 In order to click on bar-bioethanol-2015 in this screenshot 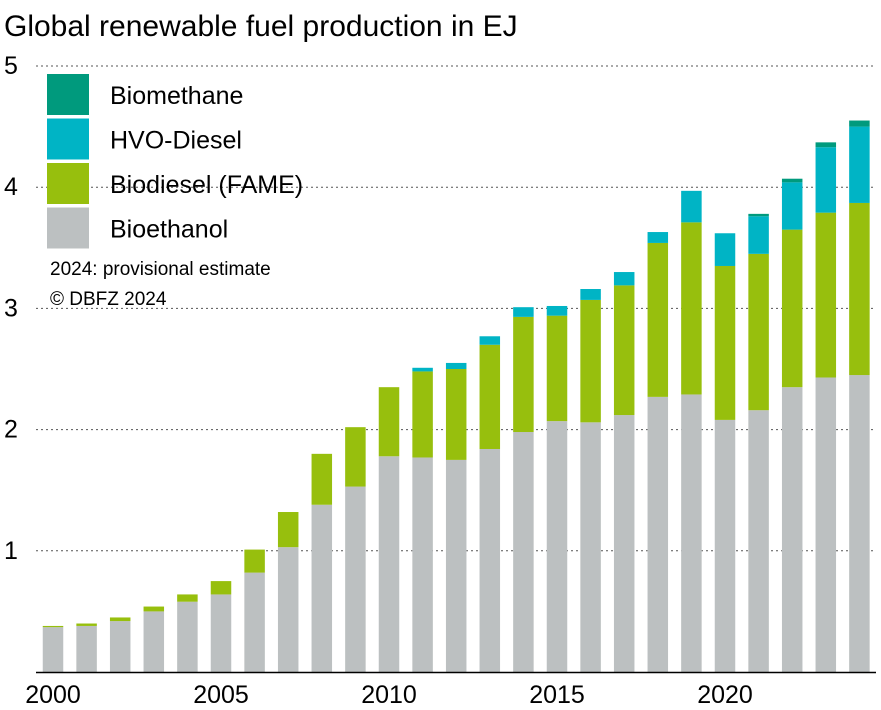, I will do `click(557, 546)`.